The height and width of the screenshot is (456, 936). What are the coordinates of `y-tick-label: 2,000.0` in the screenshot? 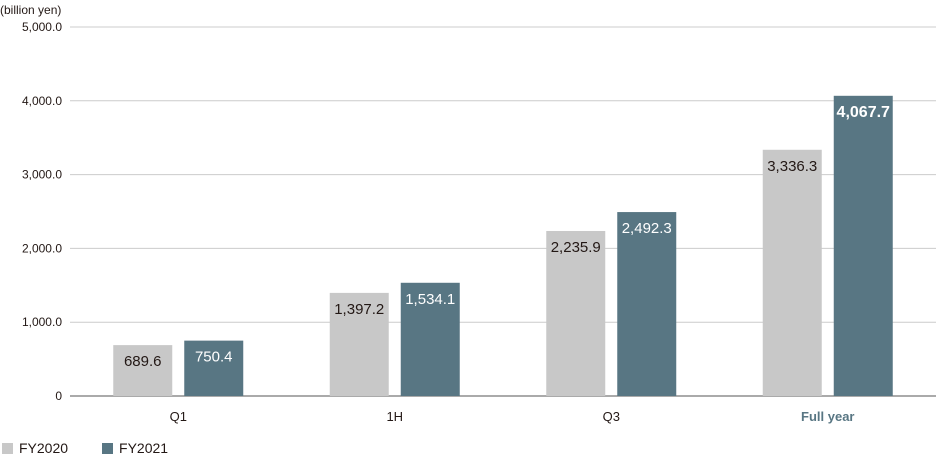 It's located at (42, 248).